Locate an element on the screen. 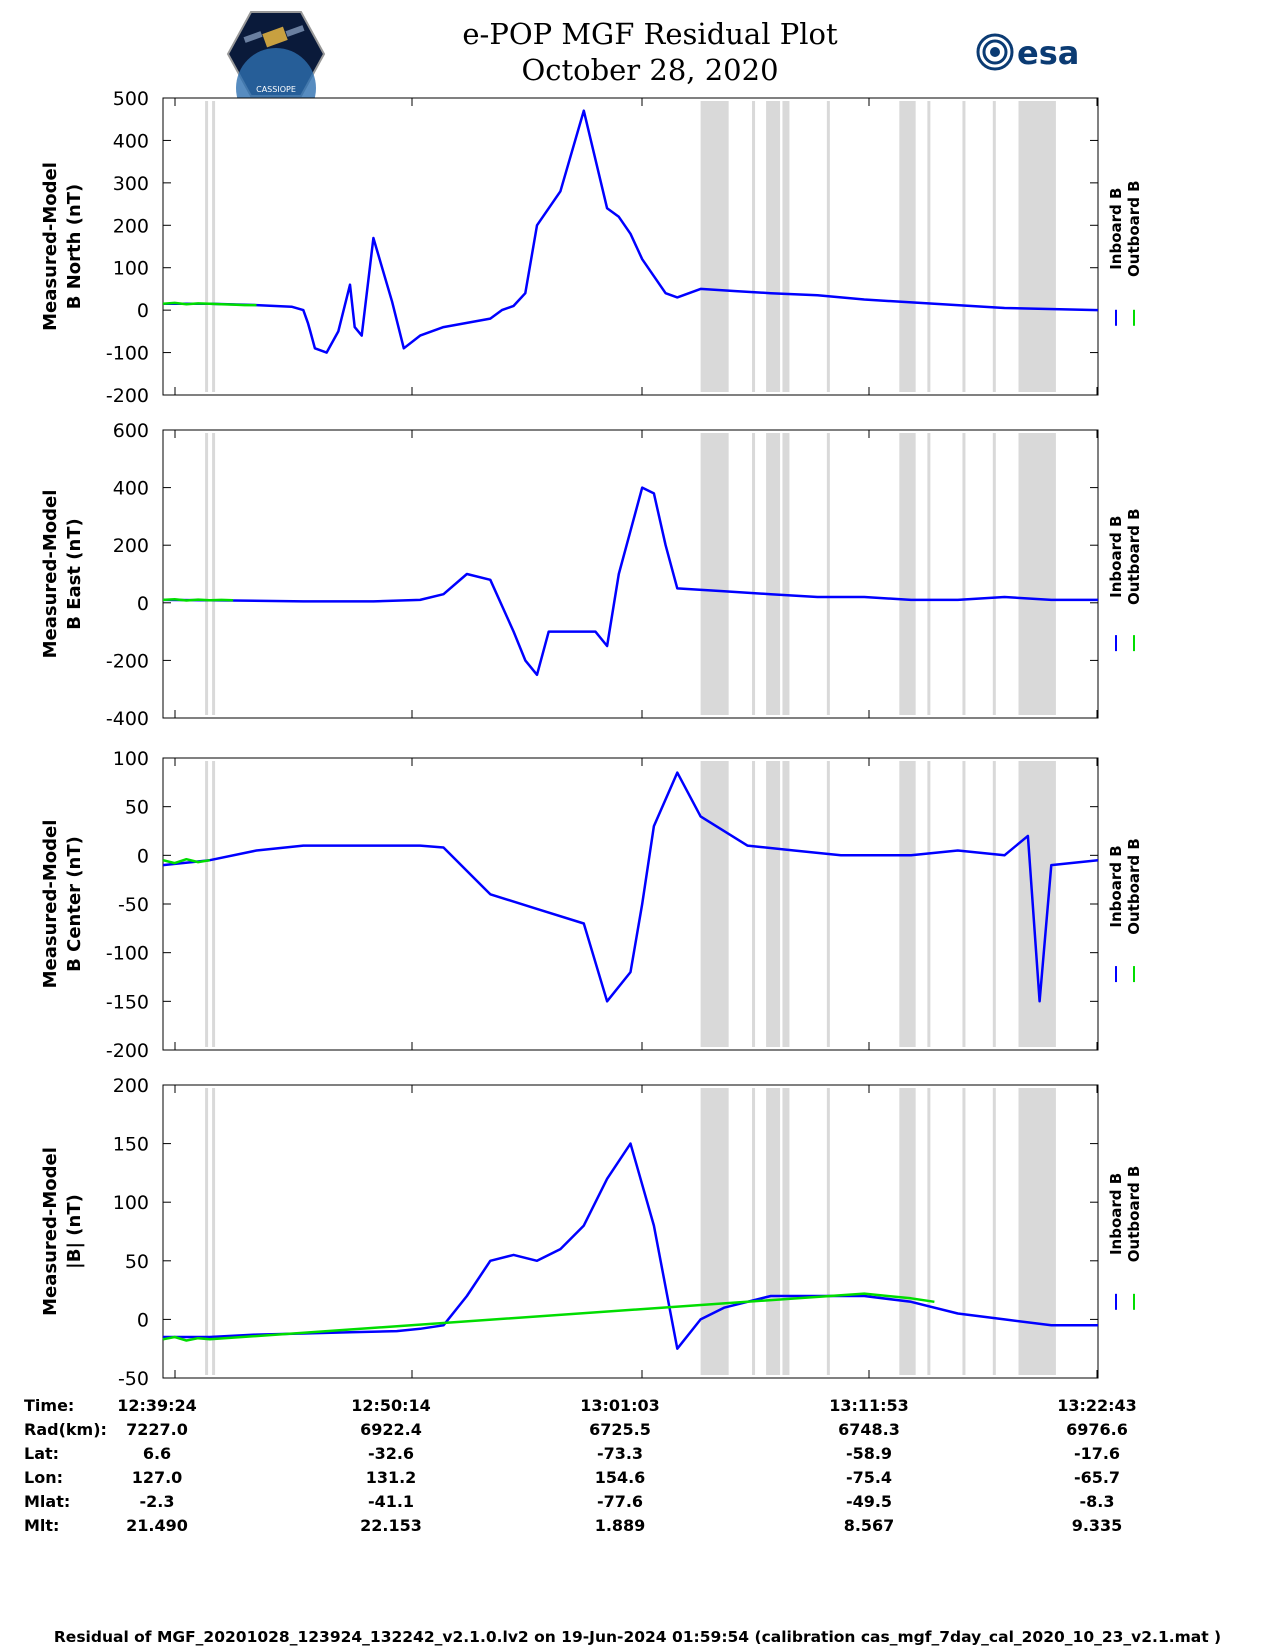 This screenshot has height=1650, width=1275. y-tick-label: 500 is located at coordinates (131, 99).